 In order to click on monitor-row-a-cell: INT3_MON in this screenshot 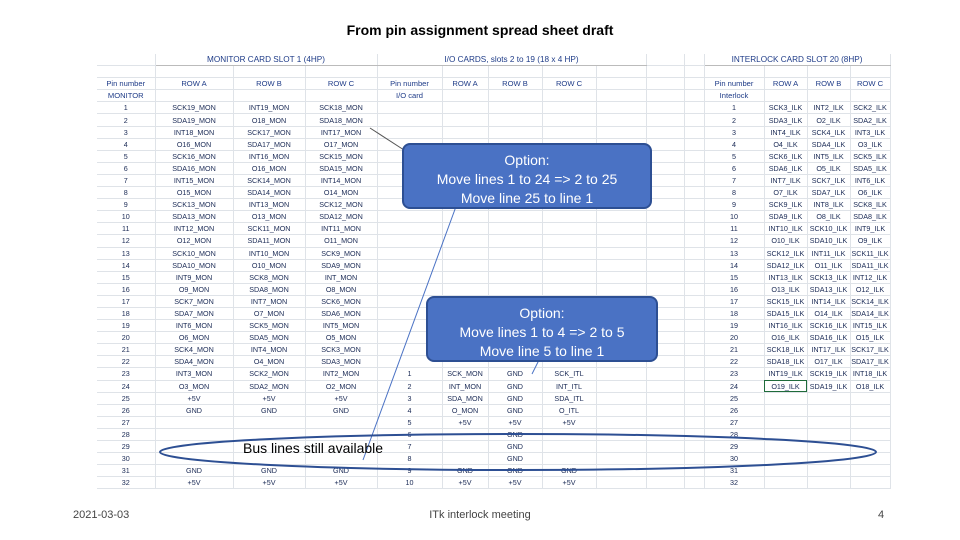, I will do `click(194, 374)`.